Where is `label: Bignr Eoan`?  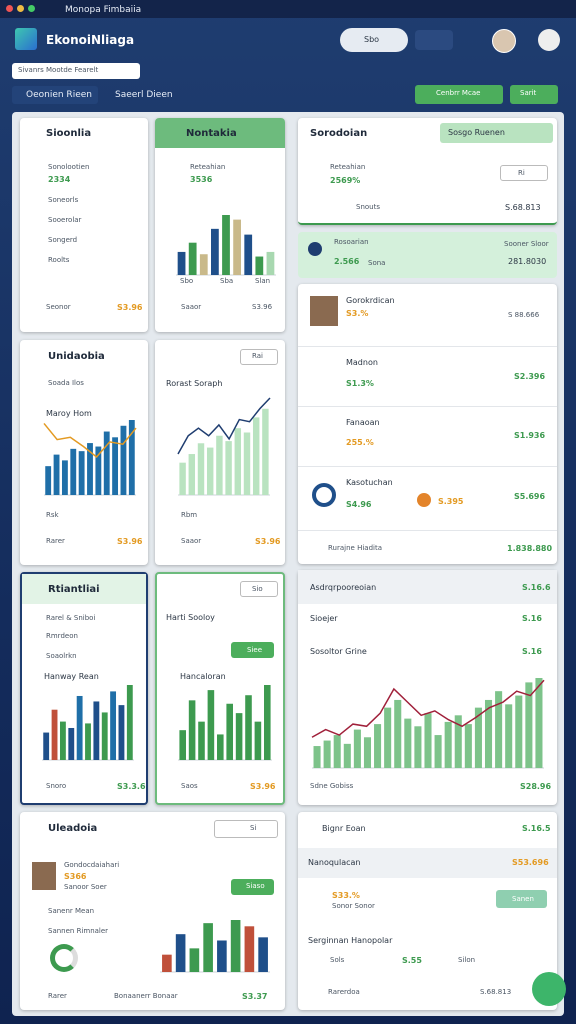
label: Bignr Eoan is located at coordinates (344, 828).